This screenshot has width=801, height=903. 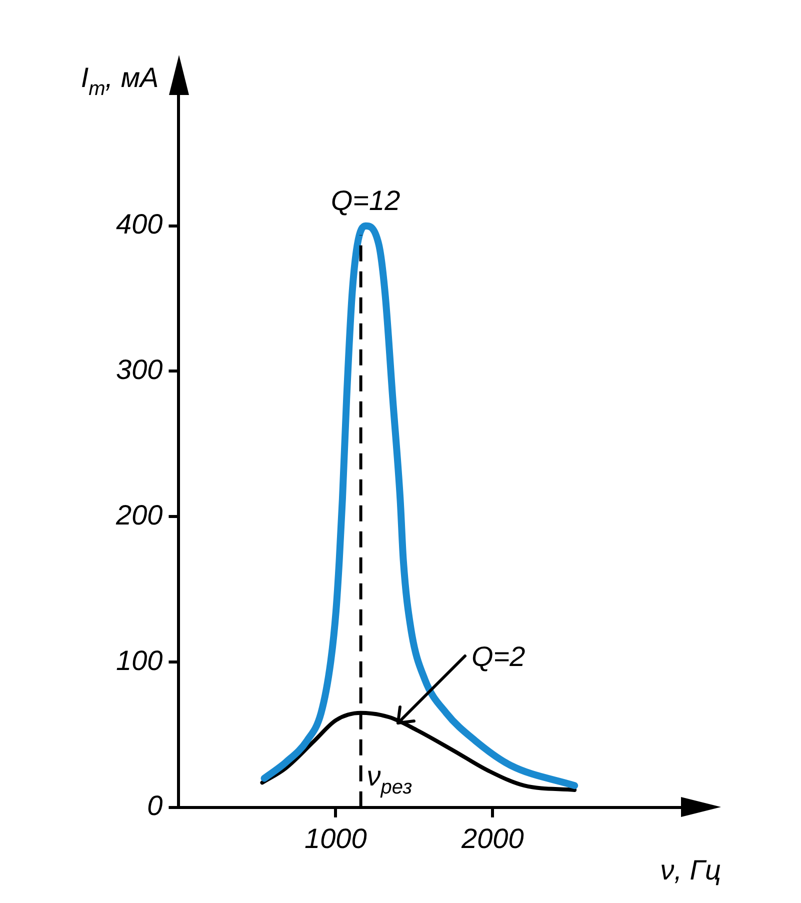 I want to click on annotation: Q=12, so click(x=365, y=200).